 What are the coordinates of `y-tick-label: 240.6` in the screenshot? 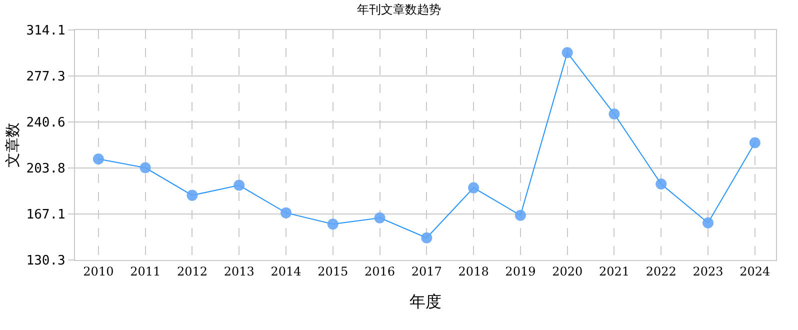 It's located at (46, 123).